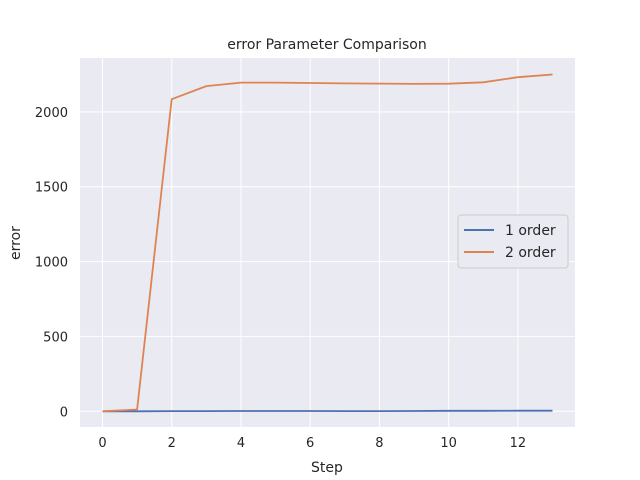 The image size is (640, 480). I want to click on y-tick-label: 1500, so click(51, 188).